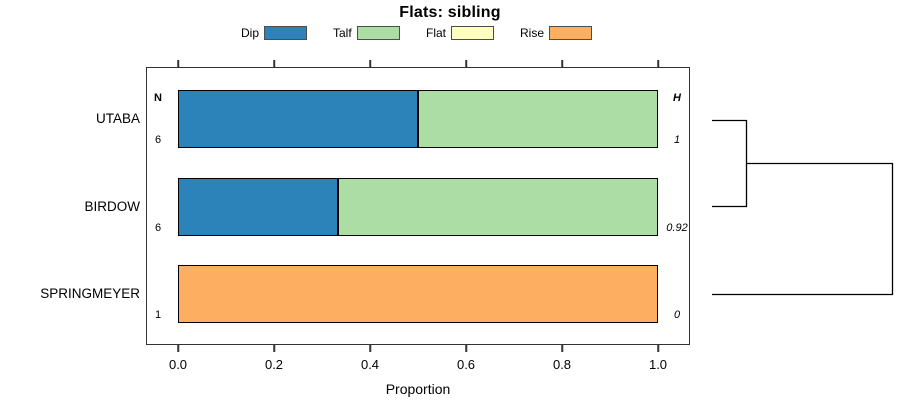 This screenshot has width=900, height=420. What do you see at coordinates (117, 118) in the screenshot?
I see `category-label-utaba: UTABA` at bounding box center [117, 118].